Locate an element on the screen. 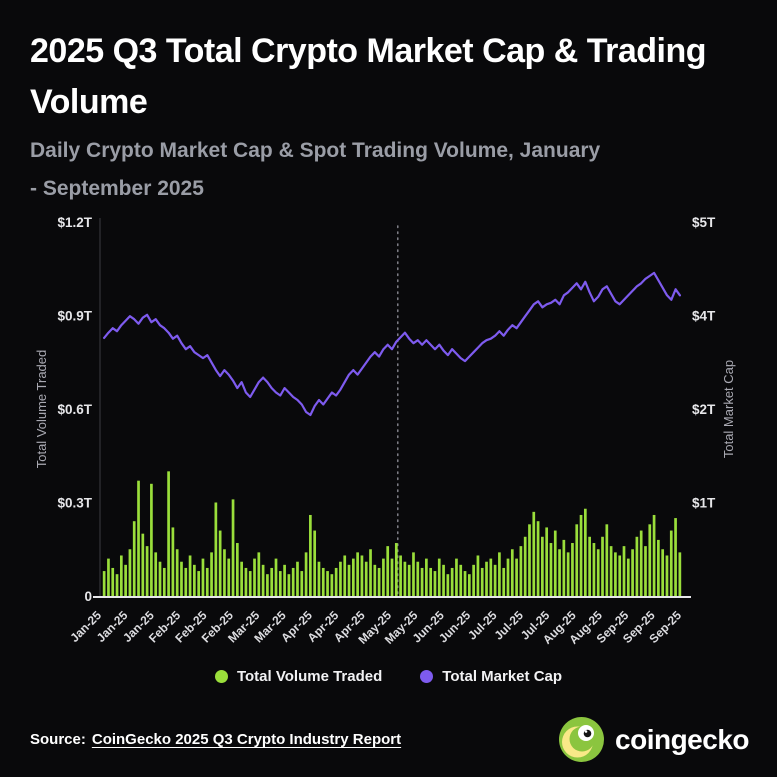 This screenshot has width=777, height=777. chart-legend: Total Volume Traded Total Market Cap is located at coordinates (388, 676).